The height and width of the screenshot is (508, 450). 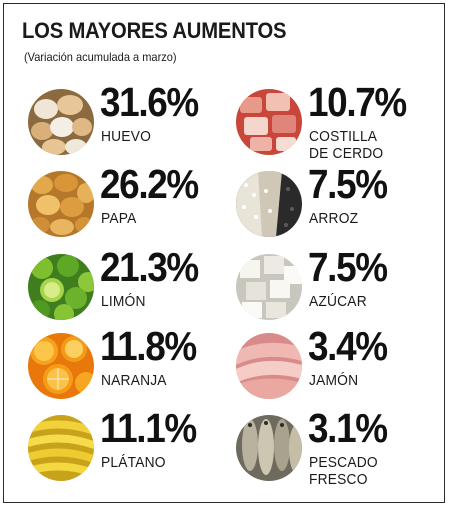 I want to click on ham-icon, so click(x=269, y=366).